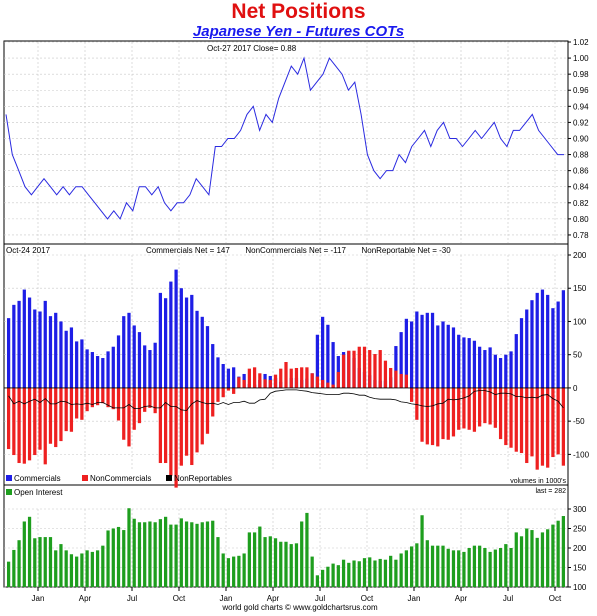 This screenshot has width=597, height=616. Describe the element at coordinates (9, 492) in the screenshot. I see `legend-open-interest-swatch` at that location.